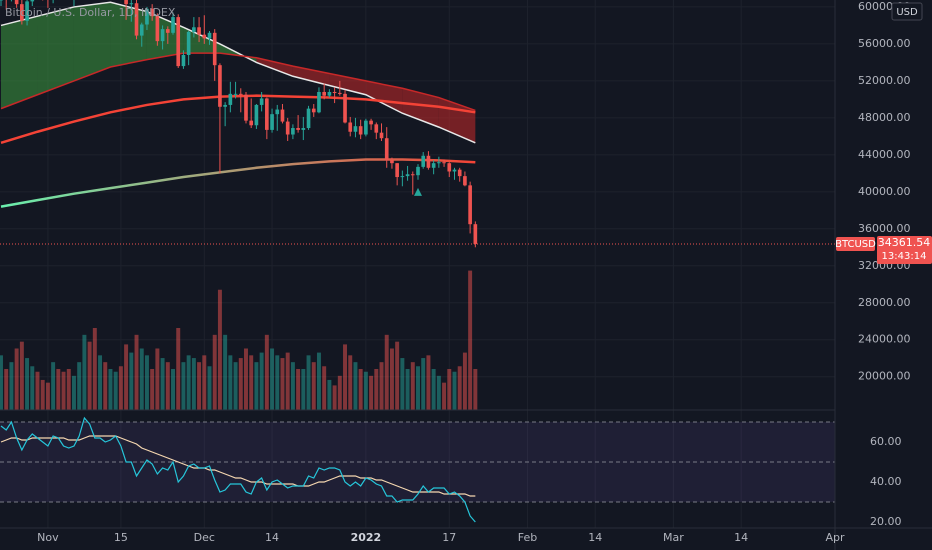 Image resolution: width=932 pixels, height=550 pixels. Describe the element at coordinates (48, 537) in the screenshot. I see `x-tick-label: Nov` at that location.